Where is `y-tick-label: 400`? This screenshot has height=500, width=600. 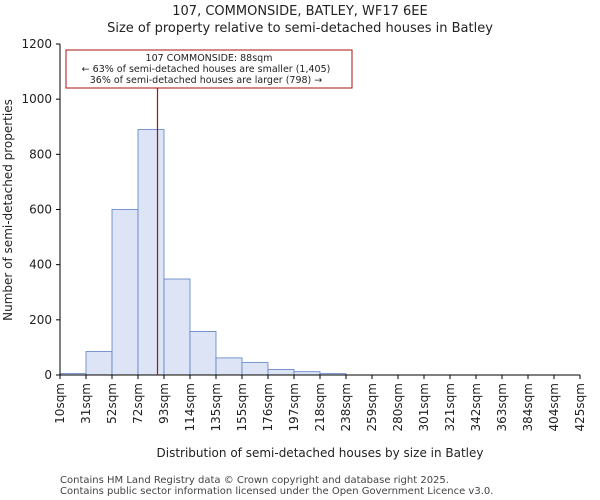
y-tick-label: 400 is located at coordinates (40, 265).